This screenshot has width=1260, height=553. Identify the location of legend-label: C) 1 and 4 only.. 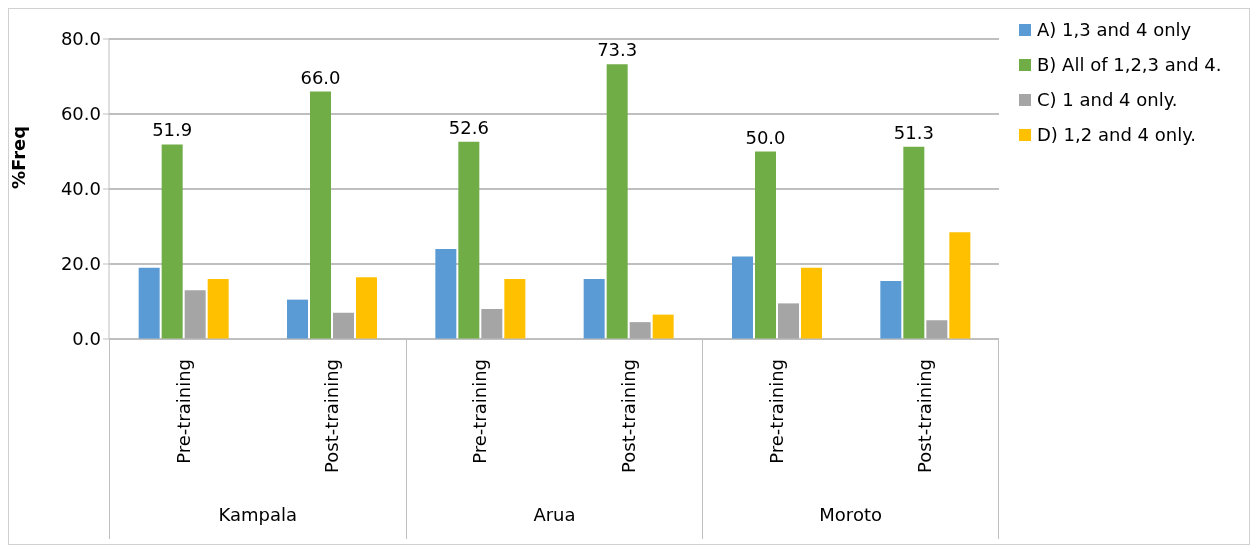
(1107, 99).